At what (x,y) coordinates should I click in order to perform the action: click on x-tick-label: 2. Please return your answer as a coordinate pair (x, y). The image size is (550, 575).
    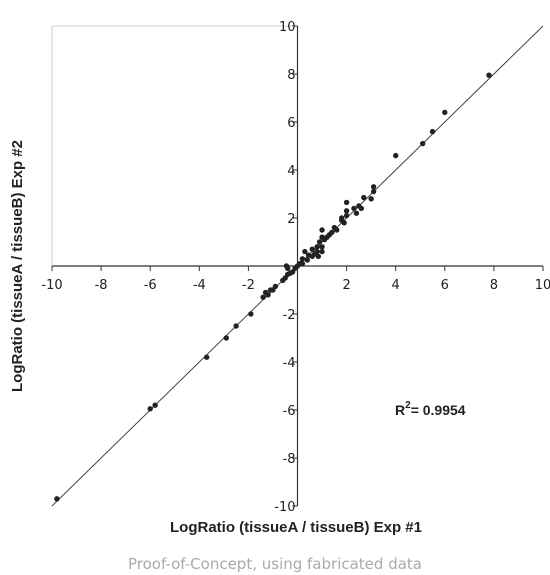
    Looking at the image, I should click on (346, 285).